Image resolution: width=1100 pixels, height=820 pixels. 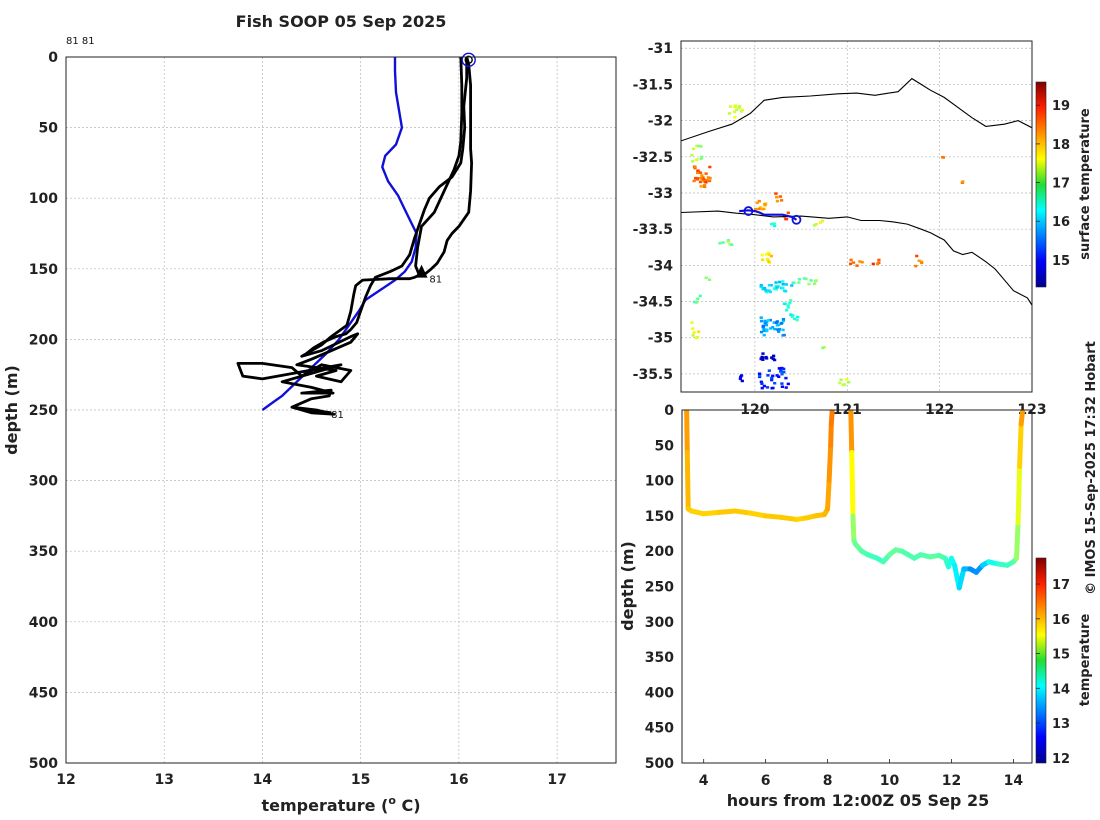 I want to click on temperature-colorbar, so click(x=1041, y=660).